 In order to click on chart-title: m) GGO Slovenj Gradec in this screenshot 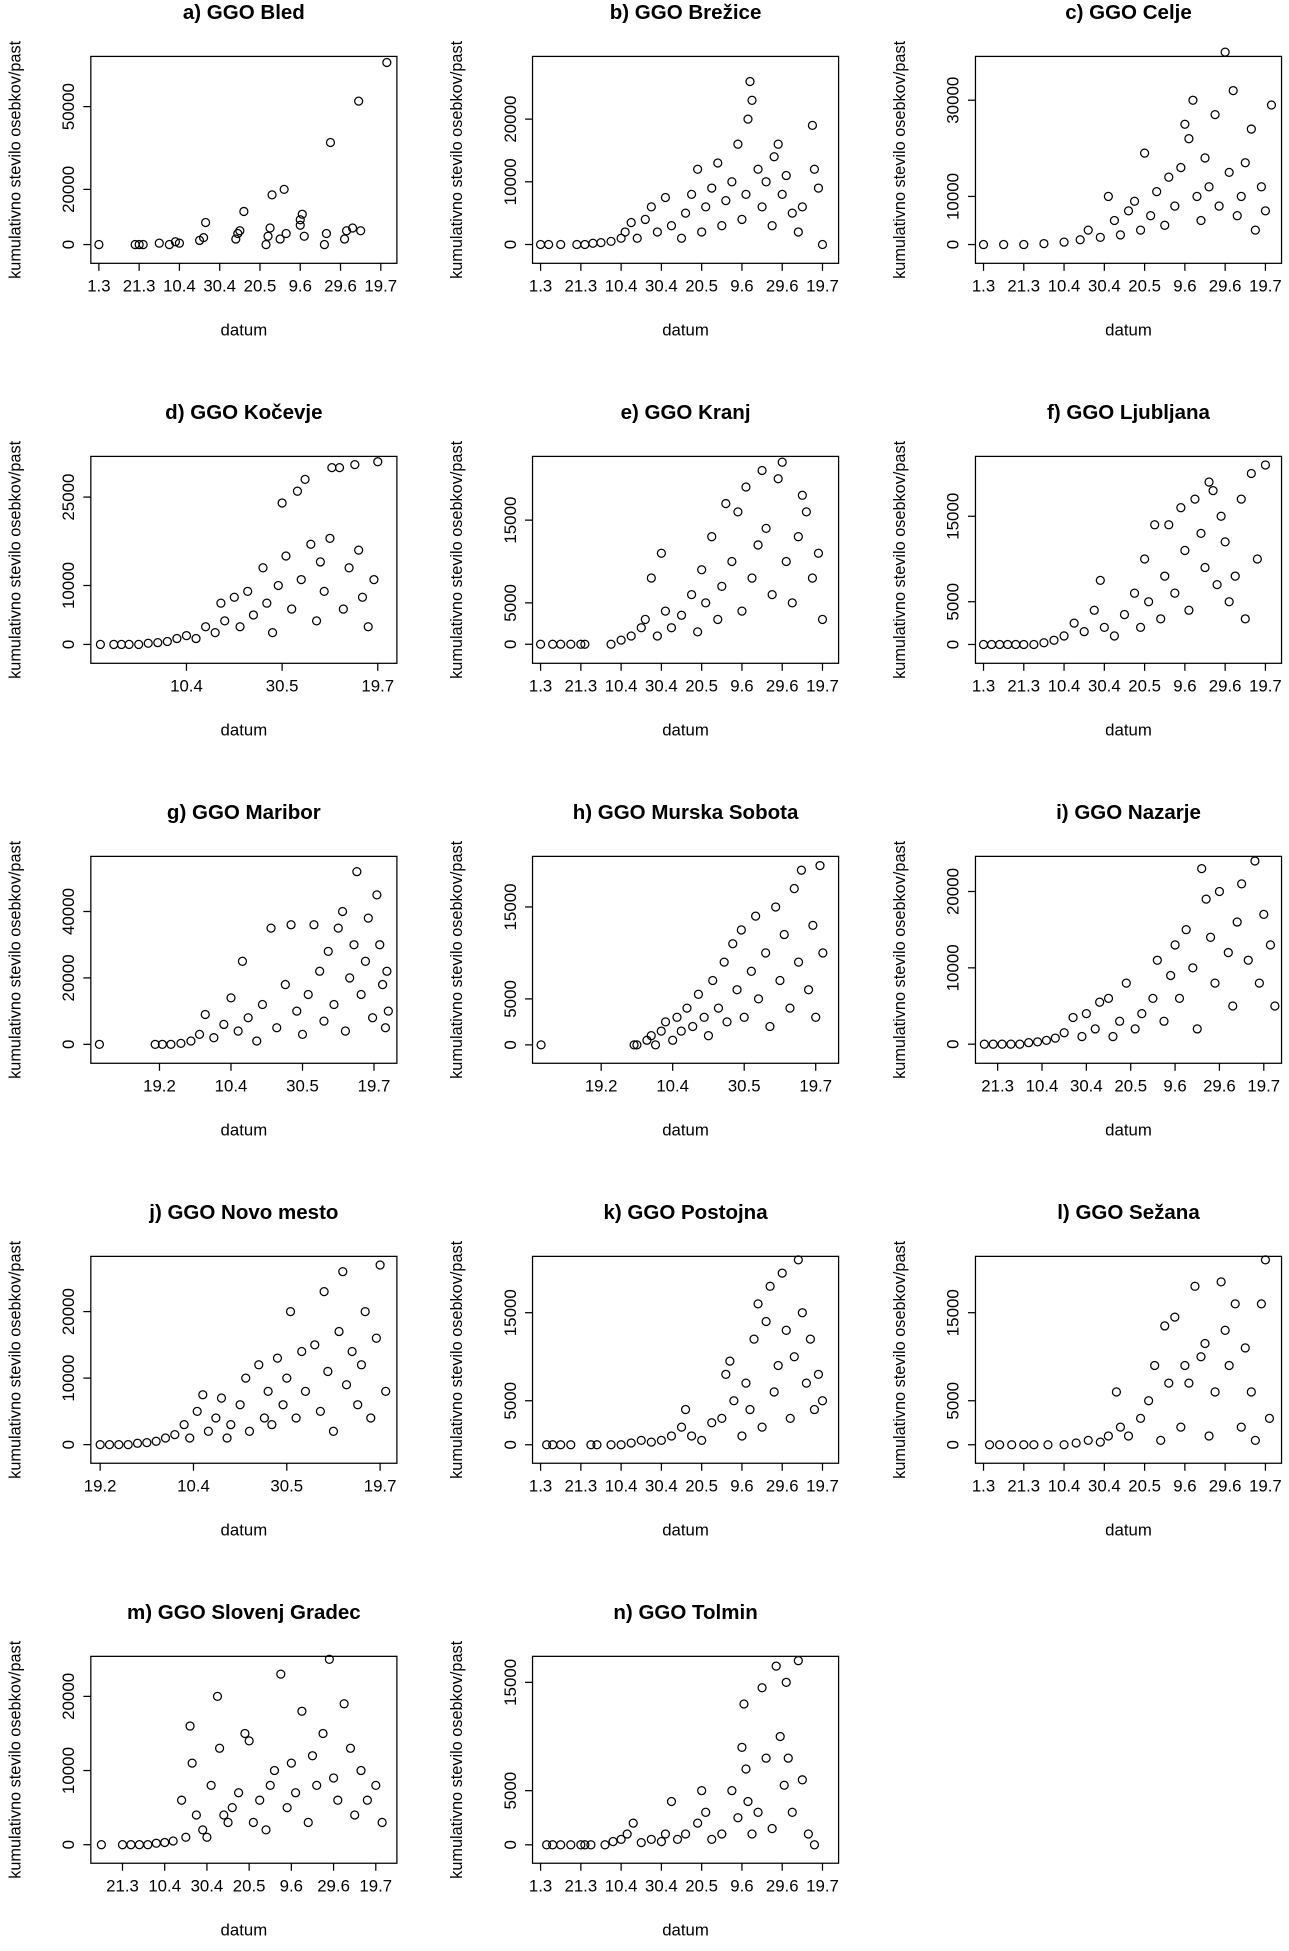, I will do `click(244, 1612)`.